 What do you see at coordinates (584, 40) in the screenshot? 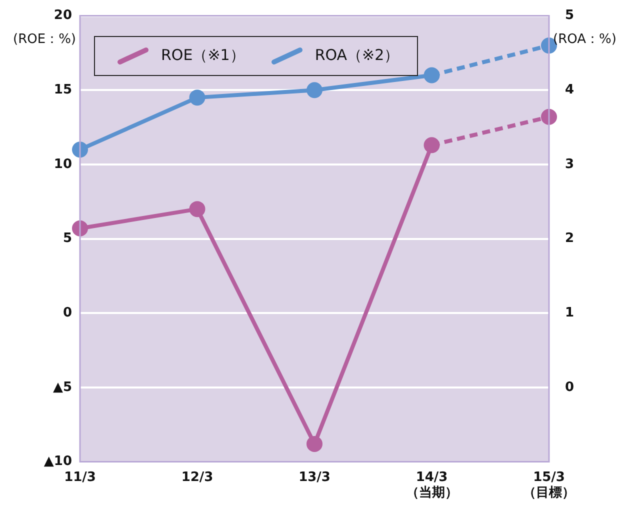
I see `y2-axis-title: (ROA：%)` at bounding box center [584, 40].